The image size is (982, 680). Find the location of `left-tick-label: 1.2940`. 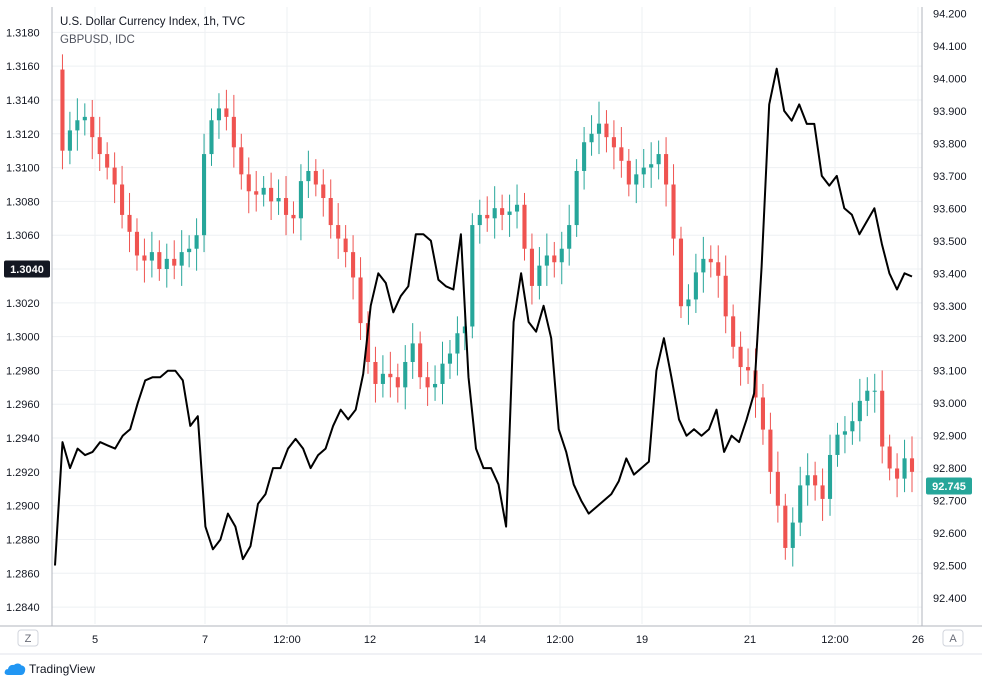

left-tick-label: 1.2940 is located at coordinates (23, 439).